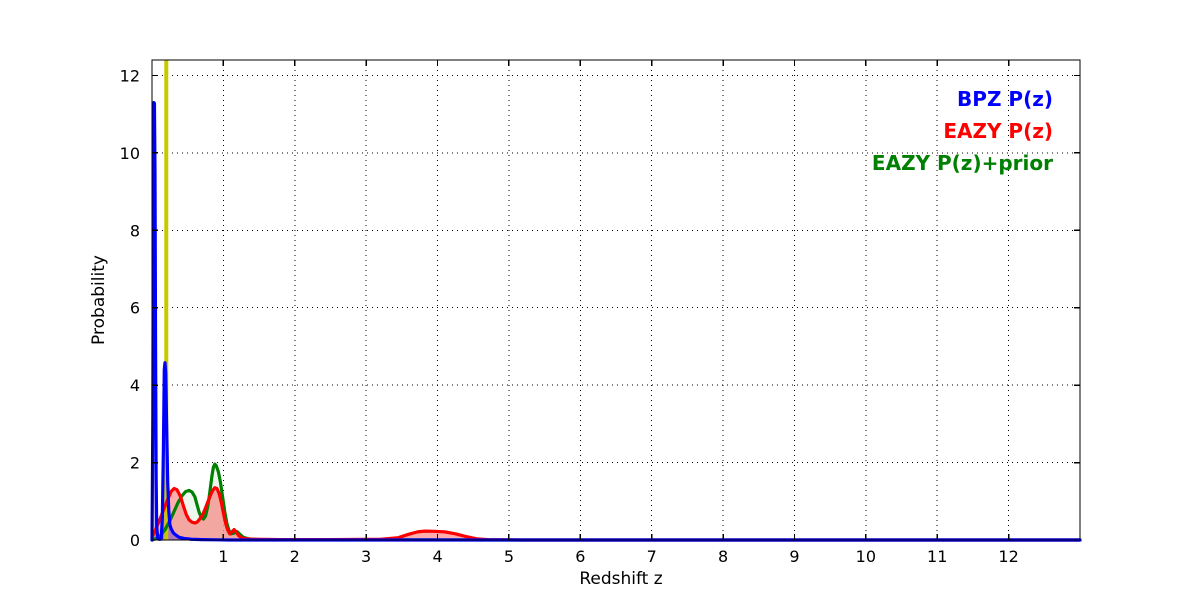 The height and width of the screenshot is (600, 1200). What do you see at coordinates (580, 556) in the screenshot?
I see `x-tick-label: 6` at bounding box center [580, 556].